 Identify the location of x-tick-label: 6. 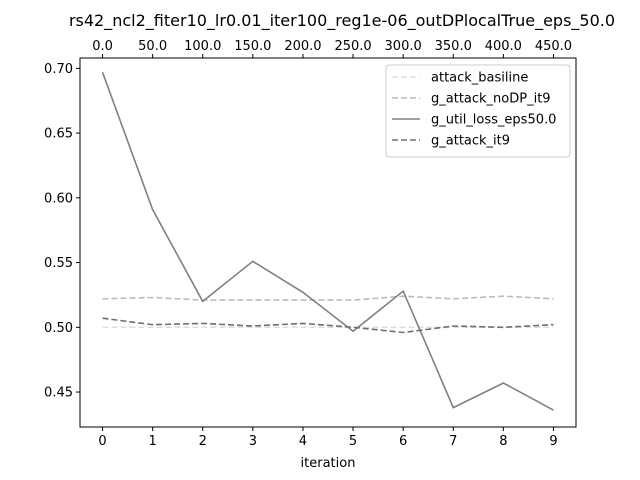
(403, 441).